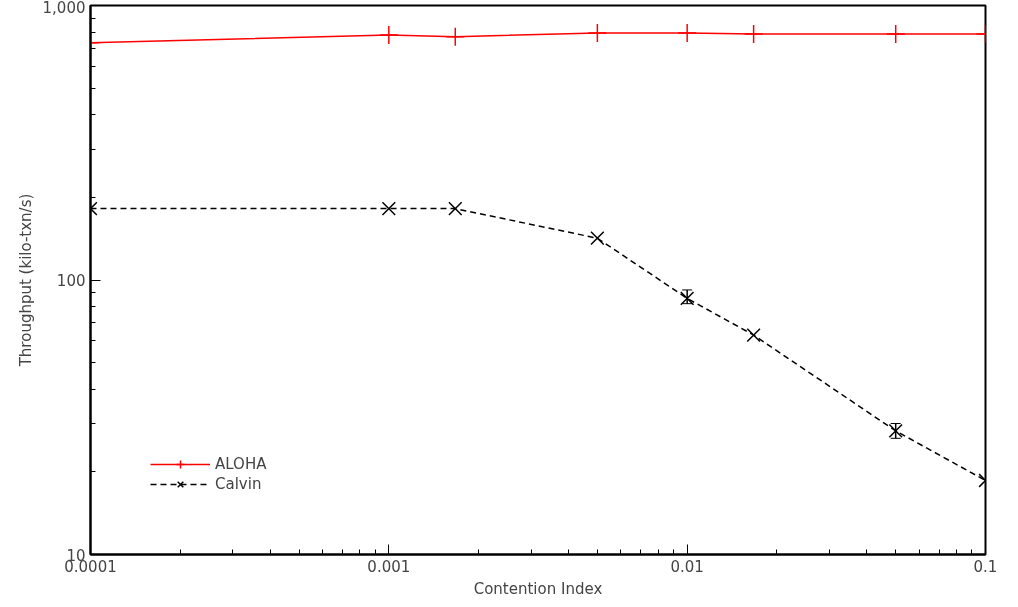 This screenshot has height=607, width=1018. What do you see at coordinates (687, 566) in the screenshot?
I see `x-tick-label: 0.01` at bounding box center [687, 566].